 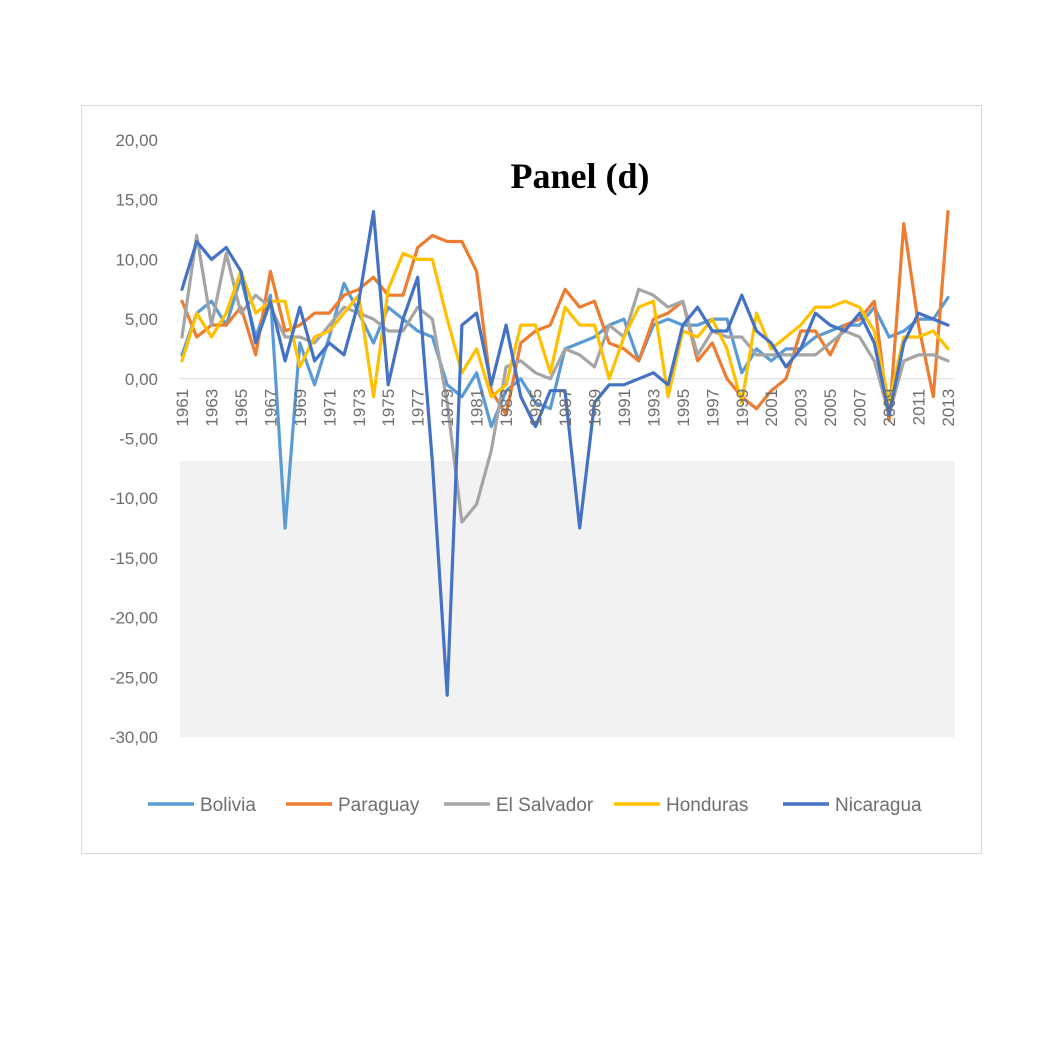 What do you see at coordinates (948, 408) in the screenshot?
I see `x-tick-label: 2013` at bounding box center [948, 408].